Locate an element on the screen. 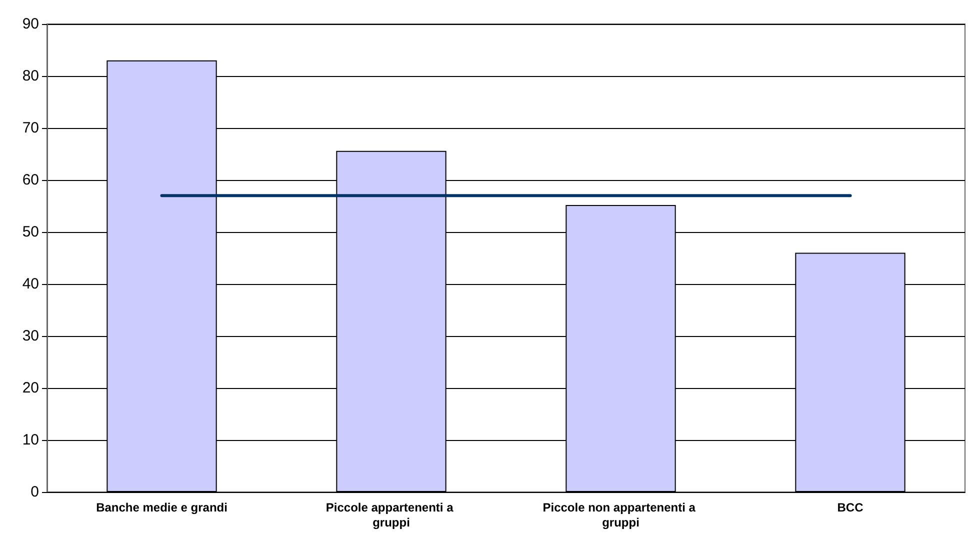 The height and width of the screenshot is (545, 969). y-tick-label: 50 is located at coordinates (30, 232).